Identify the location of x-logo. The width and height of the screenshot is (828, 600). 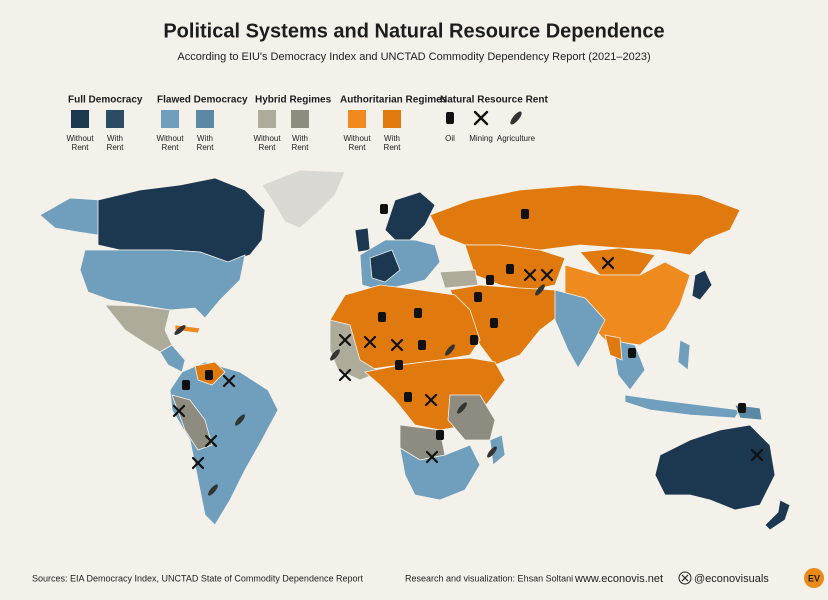
(685, 578).